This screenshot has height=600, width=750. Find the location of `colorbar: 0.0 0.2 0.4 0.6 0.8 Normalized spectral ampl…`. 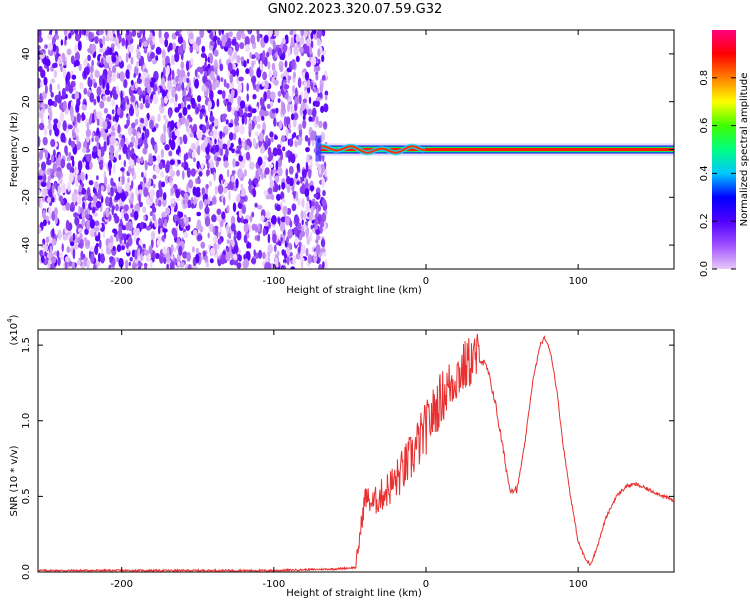

colorbar: 0.0 0.2 0.4 0.6 0.8 Normalized spectral ampl… is located at coordinates (724, 153).